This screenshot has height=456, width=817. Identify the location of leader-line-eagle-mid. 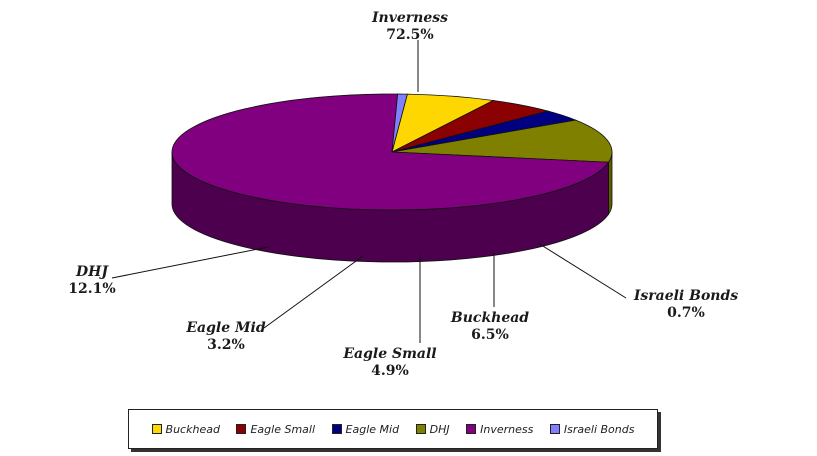
(313, 292).